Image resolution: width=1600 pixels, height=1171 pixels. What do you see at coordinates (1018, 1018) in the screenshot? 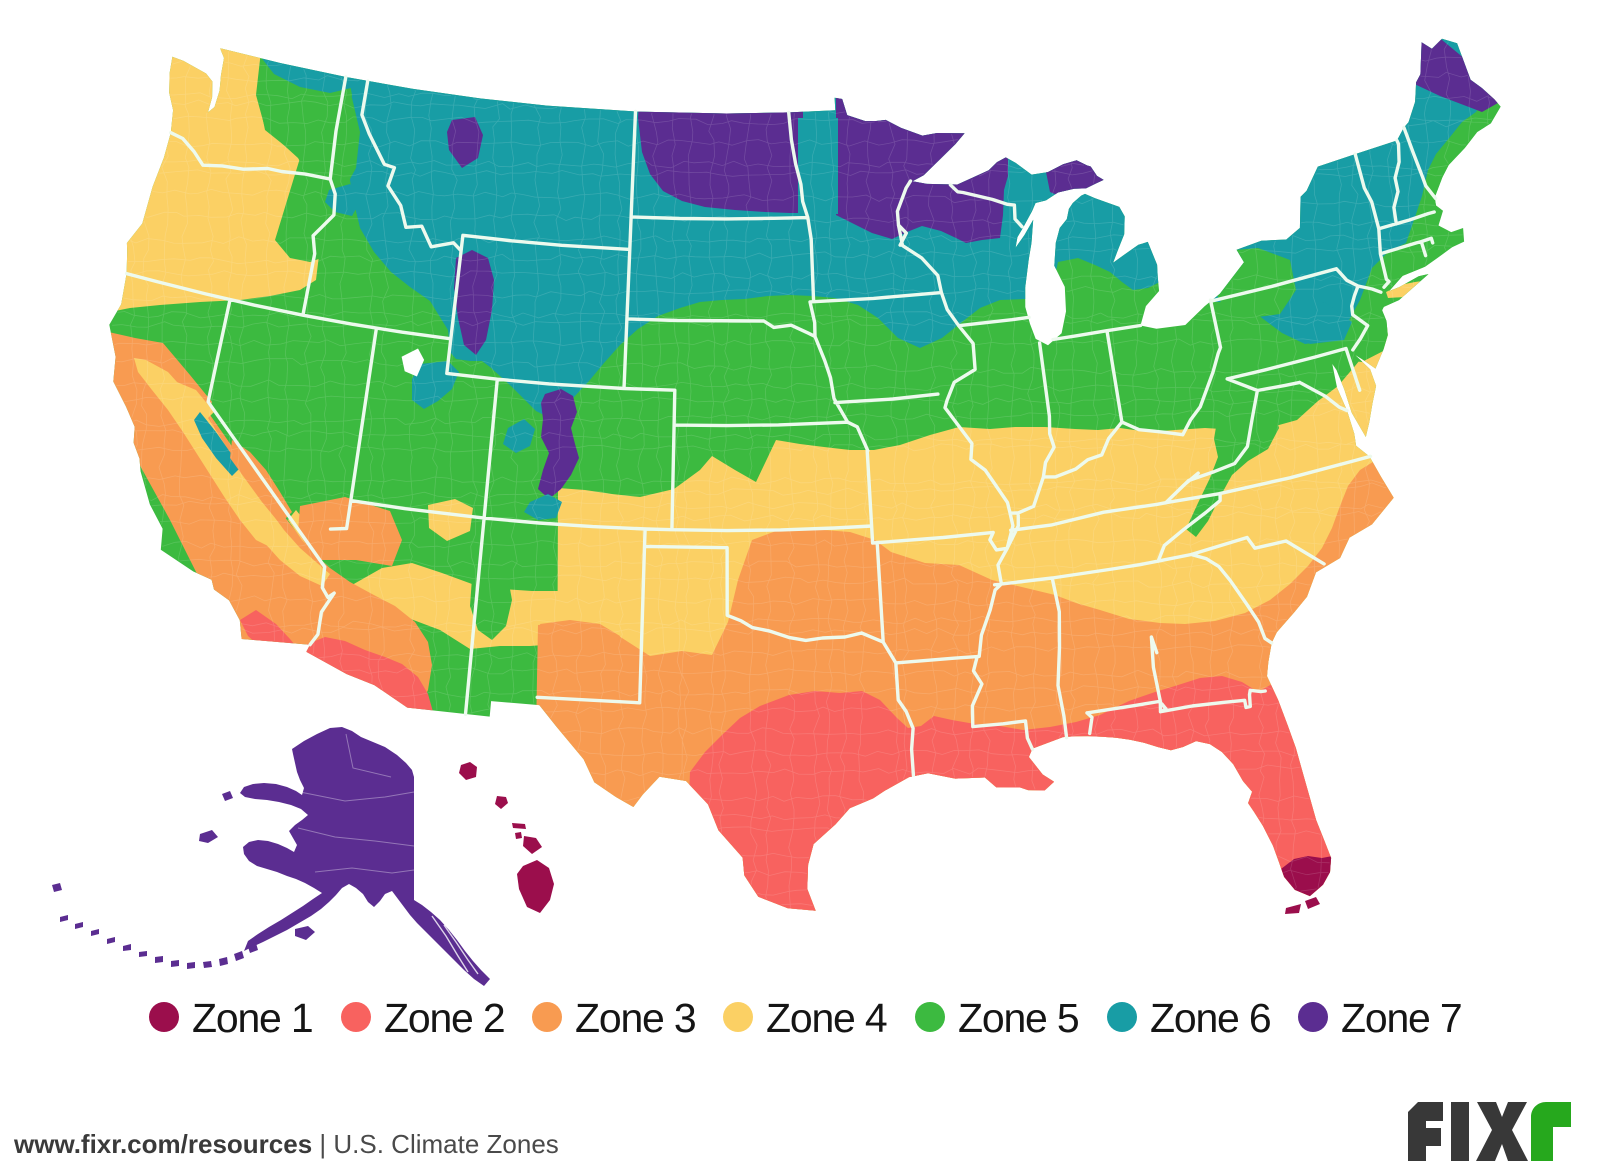
I see `svg-text: Zone 5` at bounding box center [1018, 1018].